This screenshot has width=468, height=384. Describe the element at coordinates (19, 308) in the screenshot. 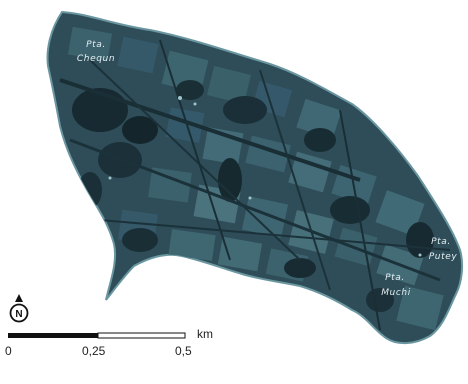

I see `north-arrow-icon: N` at that location.